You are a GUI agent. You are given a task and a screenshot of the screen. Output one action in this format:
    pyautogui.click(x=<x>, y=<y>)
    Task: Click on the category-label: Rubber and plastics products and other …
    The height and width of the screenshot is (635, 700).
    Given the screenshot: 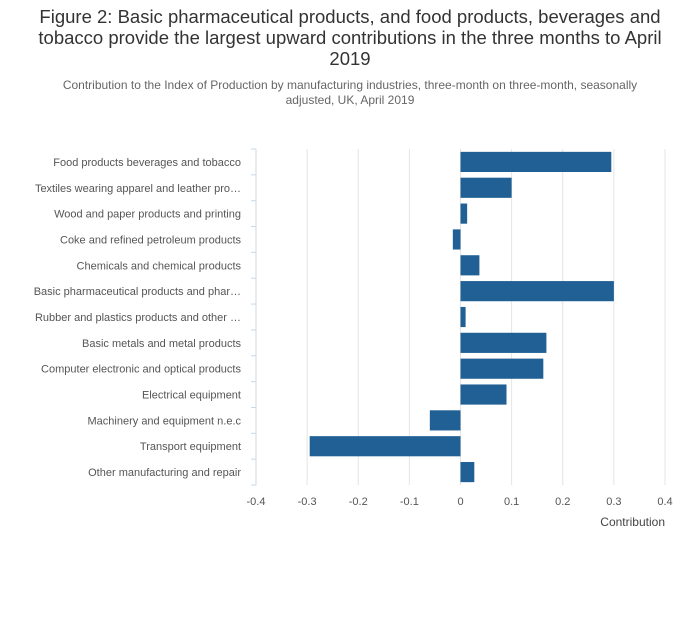 What is the action you would take?
    pyautogui.click(x=138, y=318)
    